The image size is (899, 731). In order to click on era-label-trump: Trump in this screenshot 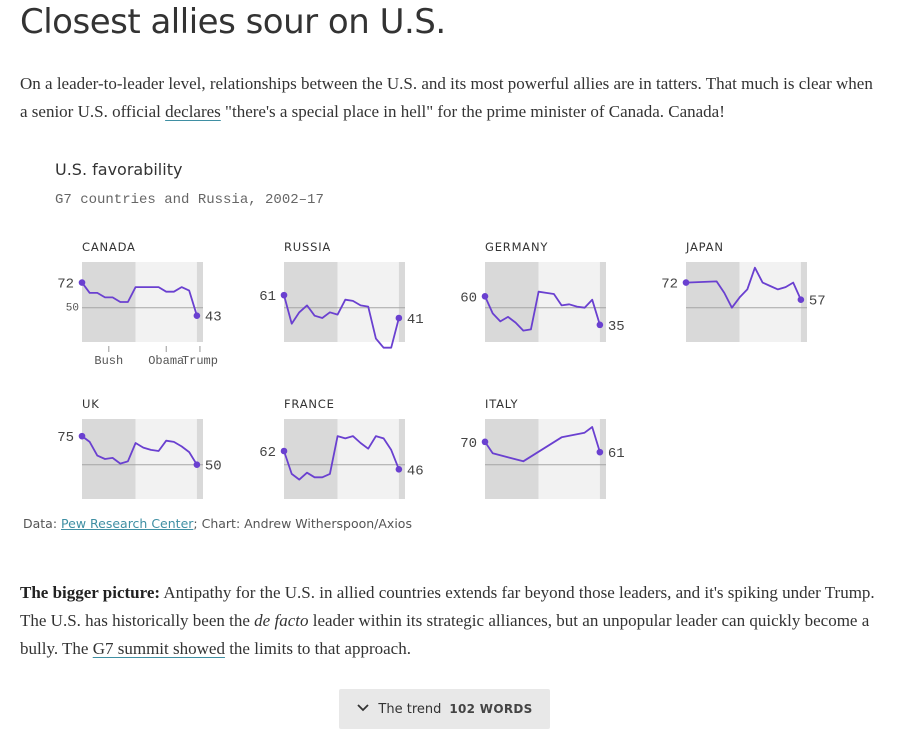, I will do `click(200, 361)`.